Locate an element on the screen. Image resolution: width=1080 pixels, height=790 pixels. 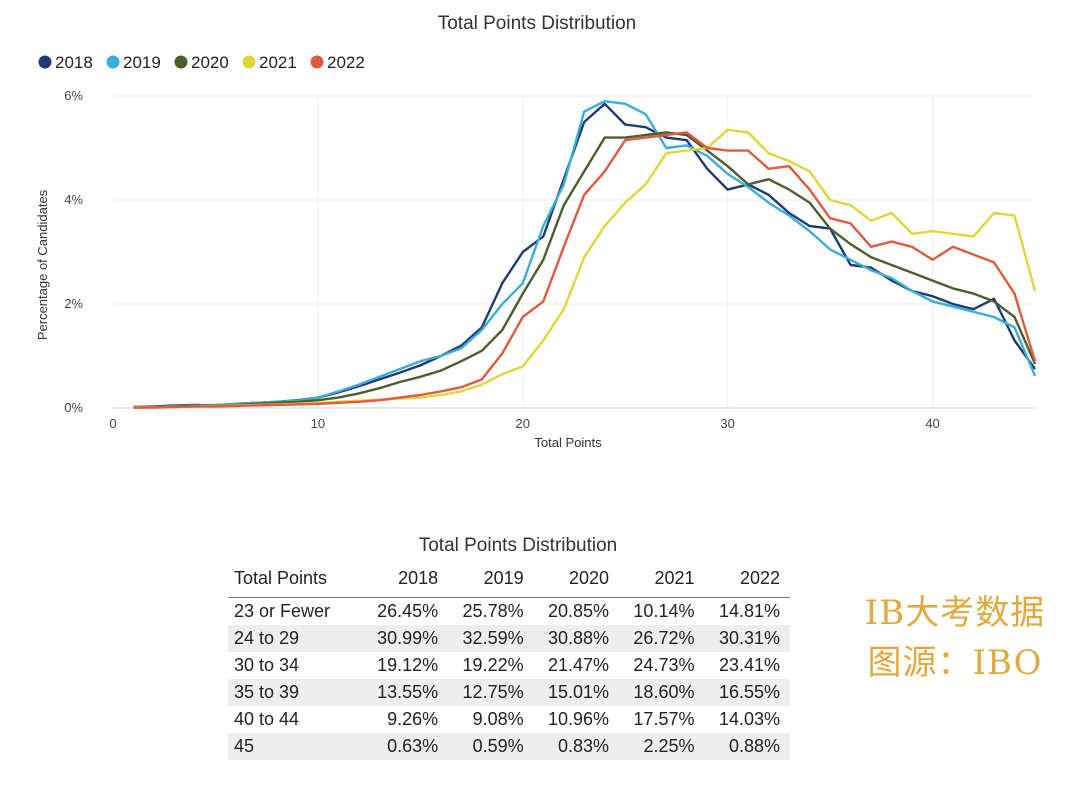
table-header-row: Total Points 2018 2019 2020 2021 2022 is located at coordinates (509, 578).